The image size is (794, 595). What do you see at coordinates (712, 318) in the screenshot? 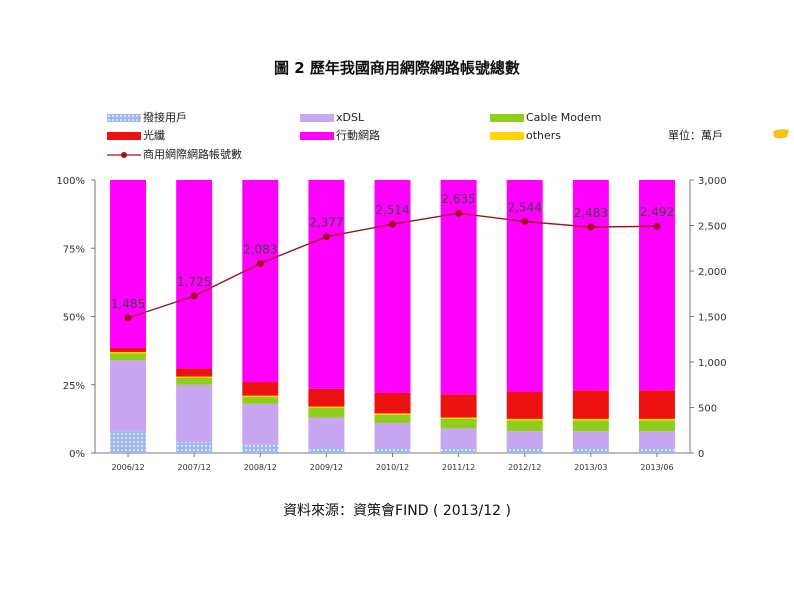
I see `right-tick-label: 1,500` at bounding box center [712, 318].